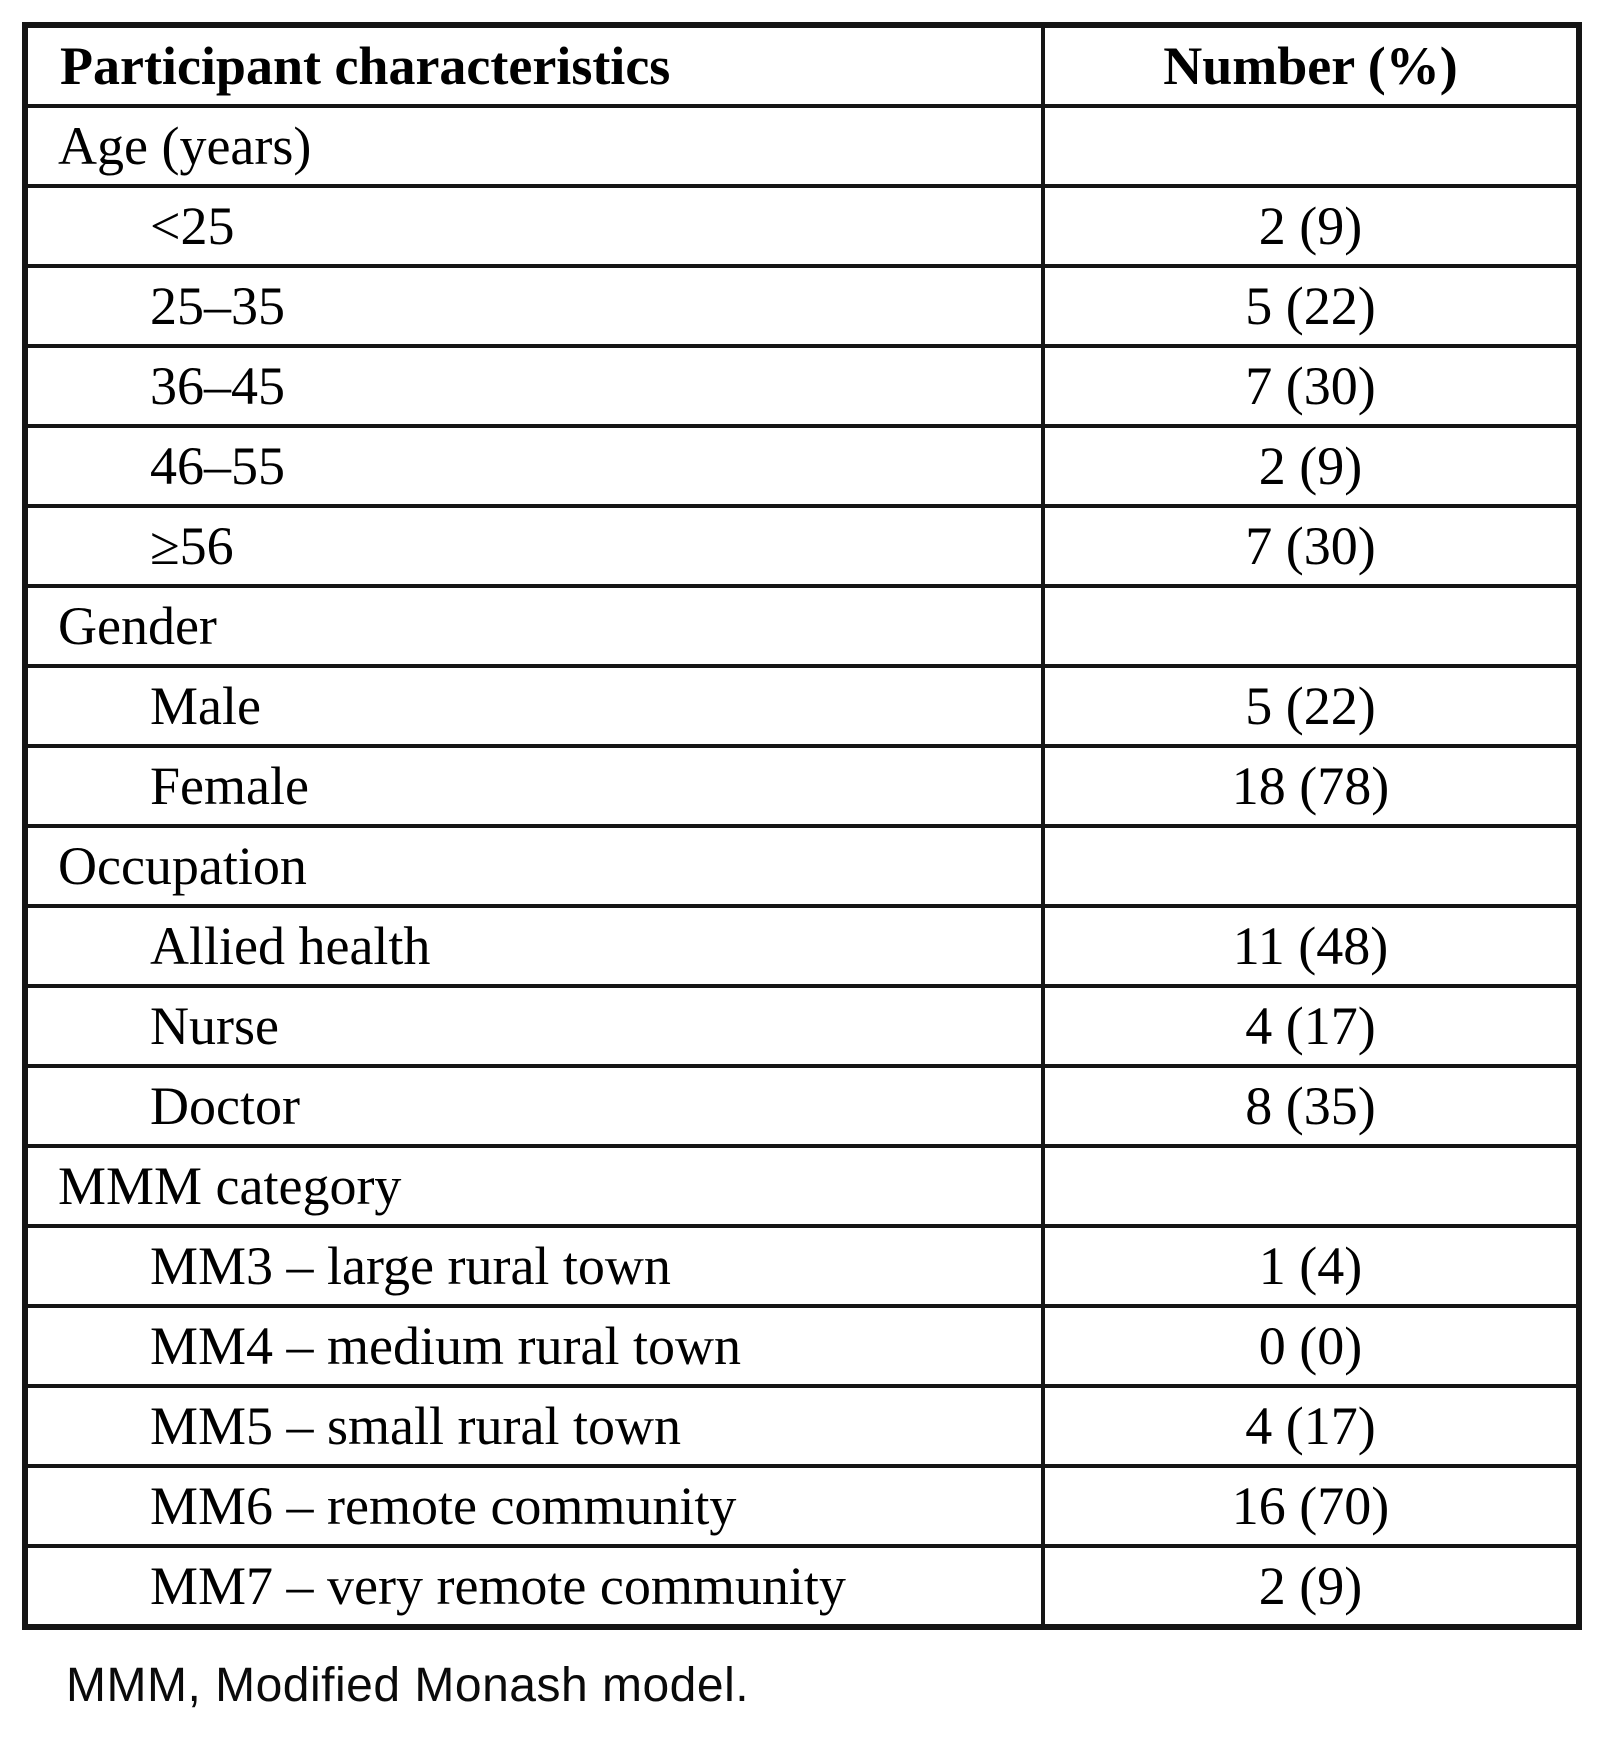 Image resolution: width=1600 pixels, height=1746 pixels. Describe the element at coordinates (534, 706) in the screenshot. I see `row-item-label: Male` at that location.